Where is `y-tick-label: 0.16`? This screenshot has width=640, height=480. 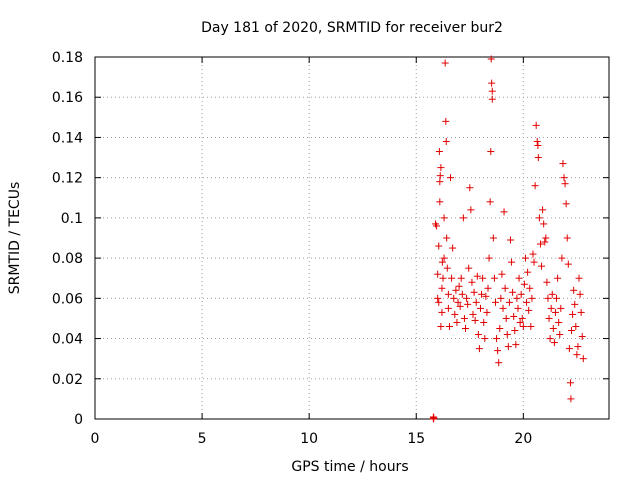 y-tick-label: 0.16 is located at coordinates (67, 98).